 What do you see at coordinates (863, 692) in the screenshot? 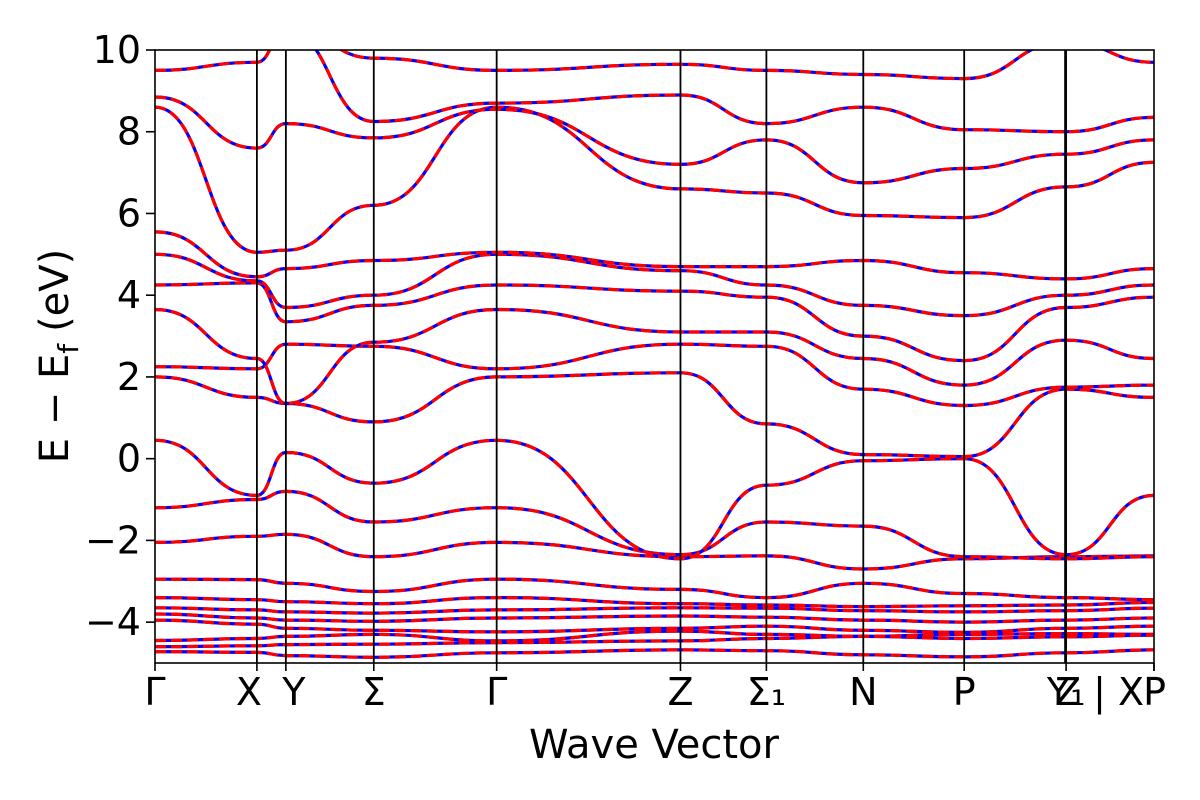
I see `x-tick-label: N` at bounding box center [863, 692].